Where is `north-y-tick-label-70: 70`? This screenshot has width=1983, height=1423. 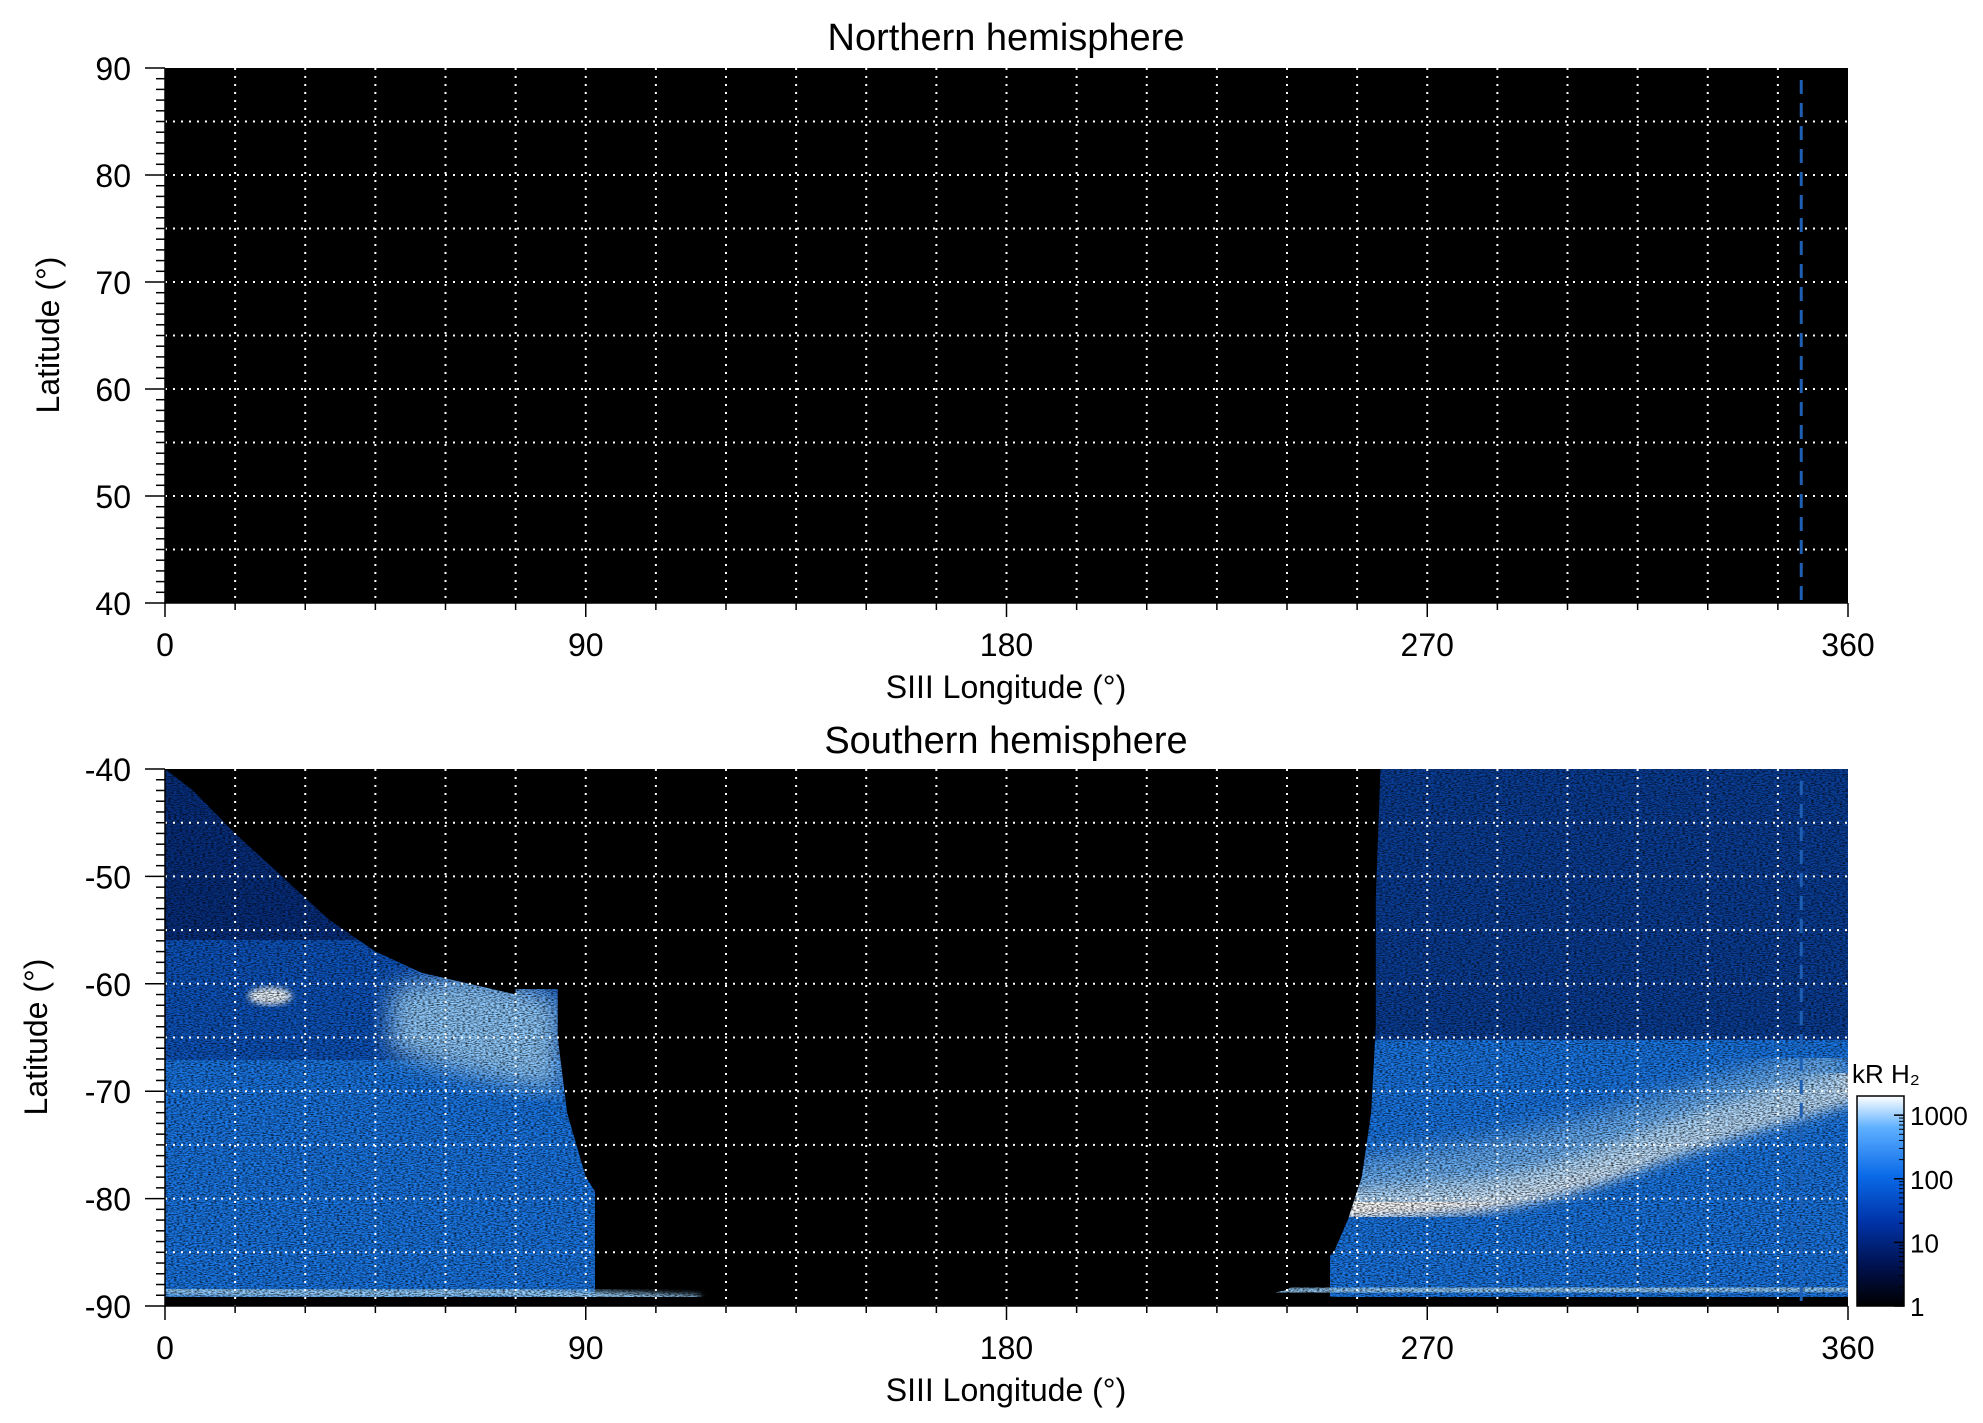
north-y-tick-label-70: 70 is located at coordinates (113, 283).